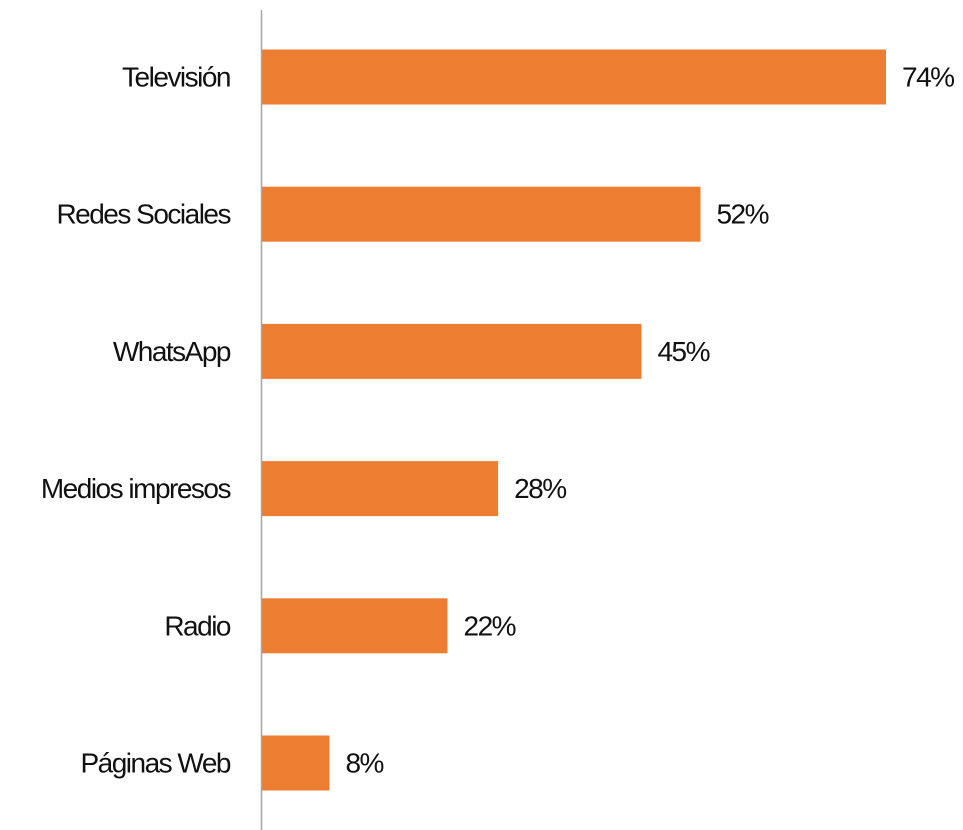 This screenshot has width=963, height=830. What do you see at coordinates (176, 77) in the screenshot?
I see `category-label-television: Televisión` at bounding box center [176, 77].